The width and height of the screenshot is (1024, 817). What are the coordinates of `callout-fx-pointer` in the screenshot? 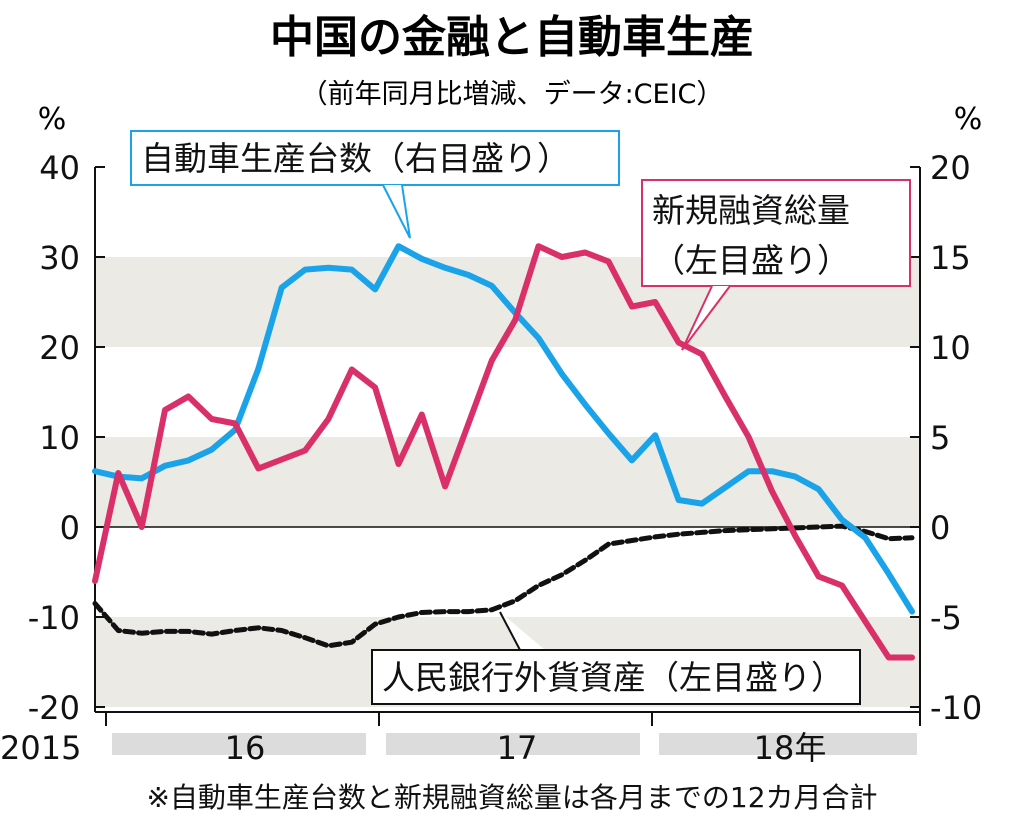 It's located at (522, 631).